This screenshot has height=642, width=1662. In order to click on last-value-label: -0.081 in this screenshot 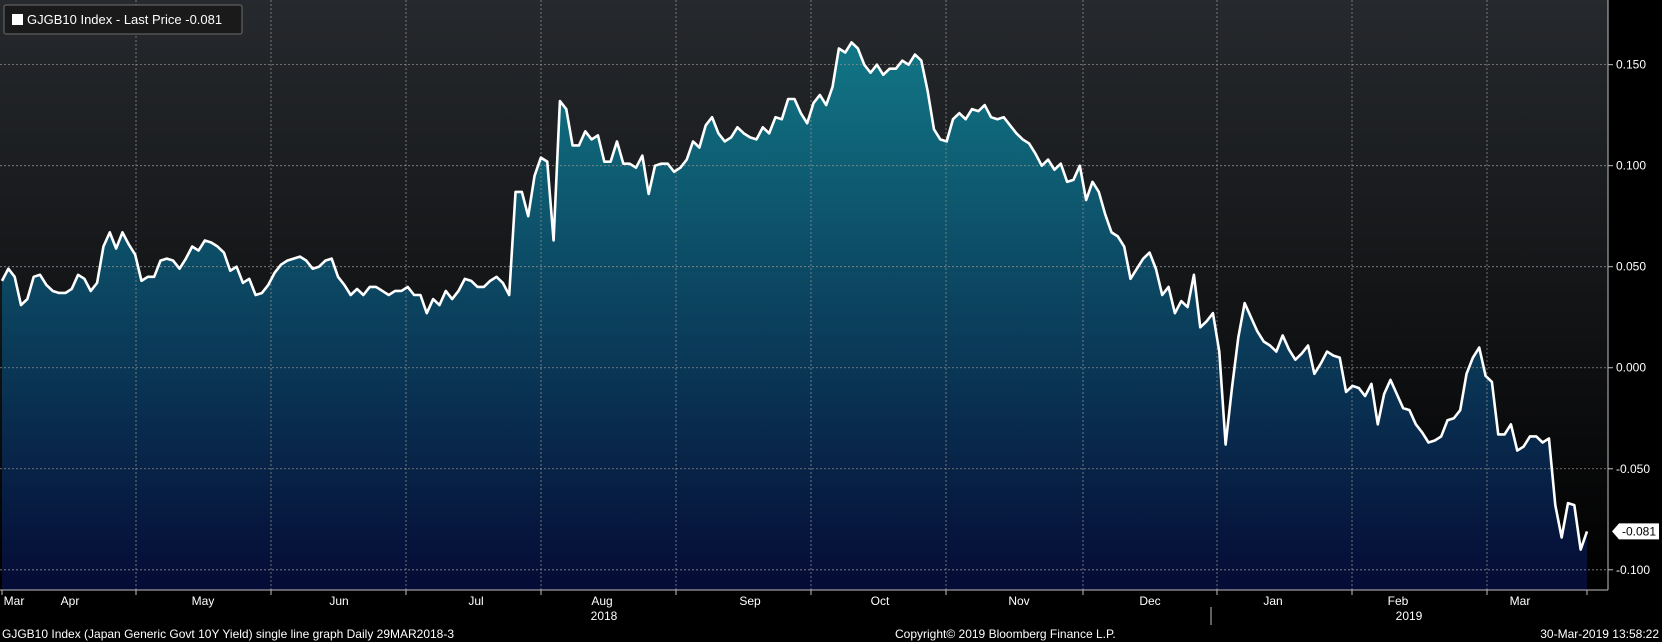, I will do `click(1639, 531)`.